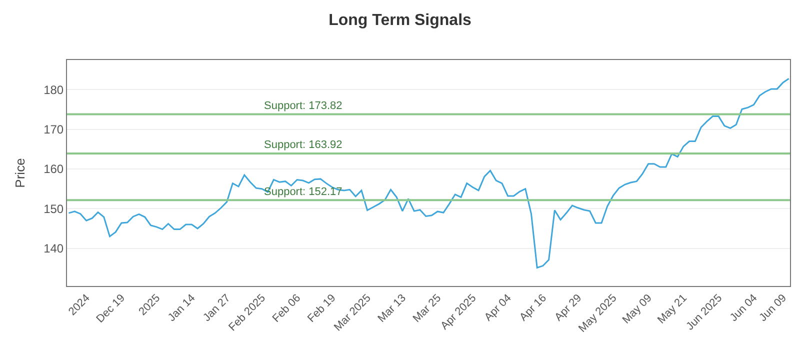  Describe the element at coordinates (111, 309) in the screenshot. I see `x-tick-label: Dec 19` at that location.